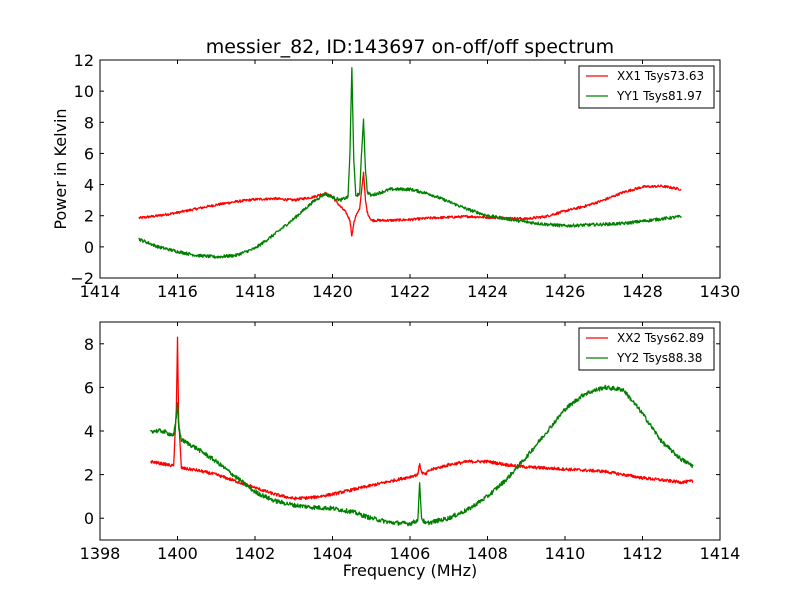 Image resolution: width=800 pixels, height=600 pixels. What do you see at coordinates (89, 216) in the screenshot?
I see `top-y-tick-label: 2` at bounding box center [89, 216].